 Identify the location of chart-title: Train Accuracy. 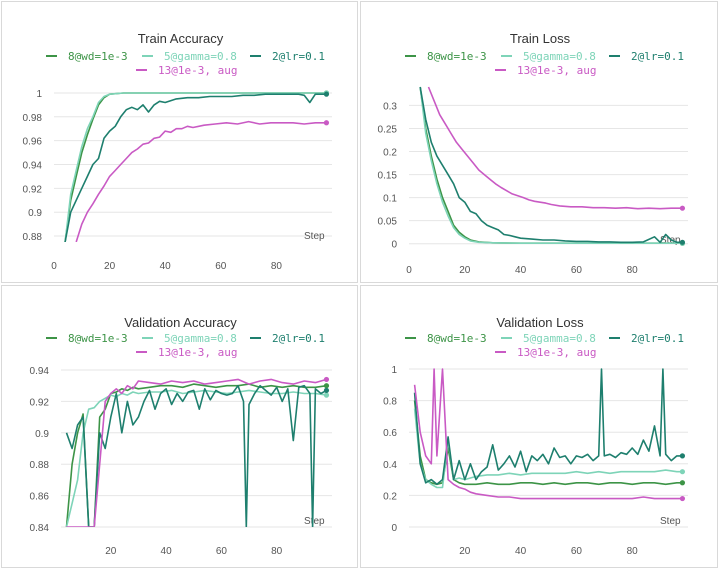
(181, 38).